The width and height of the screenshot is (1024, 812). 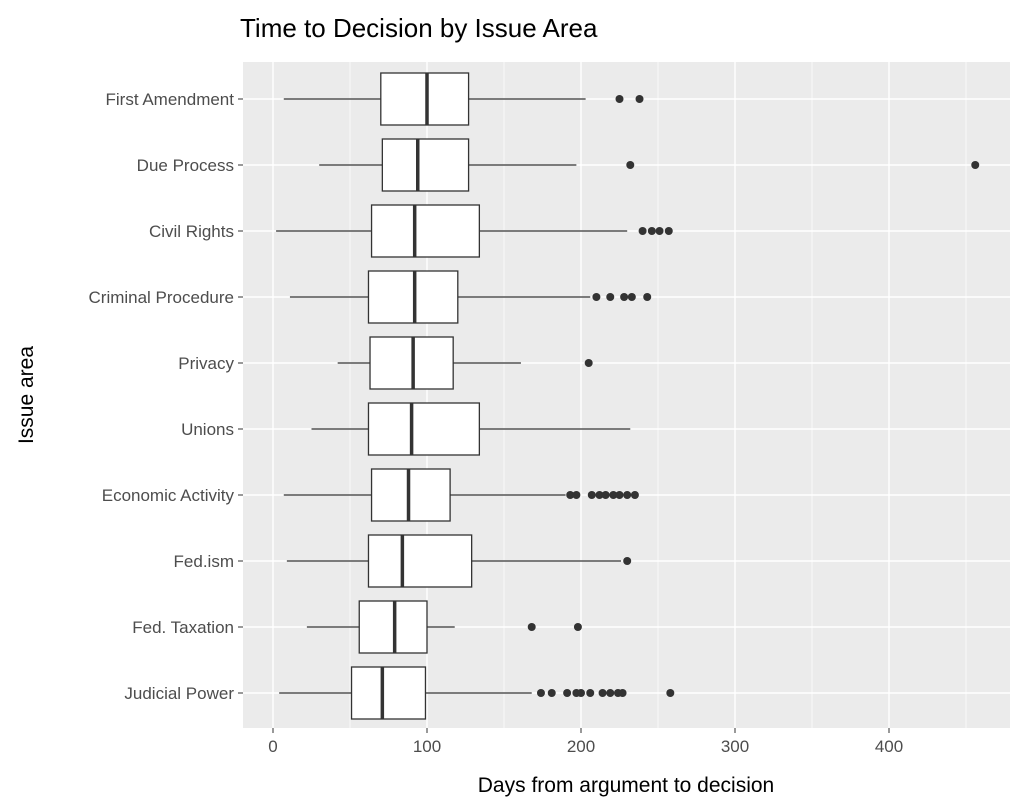 I want to click on x-tick-label: 100, so click(x=427, y=746).